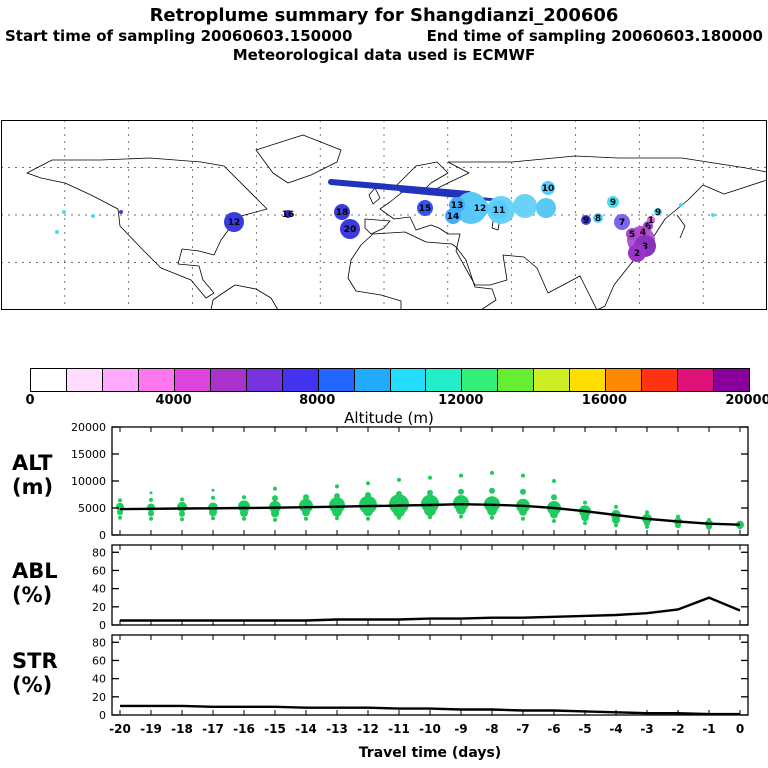  What do you see at coordinates (30, 400) in the screenshot?
I see `colorbar-tick-label: 0` at bounding box center [30, 400].